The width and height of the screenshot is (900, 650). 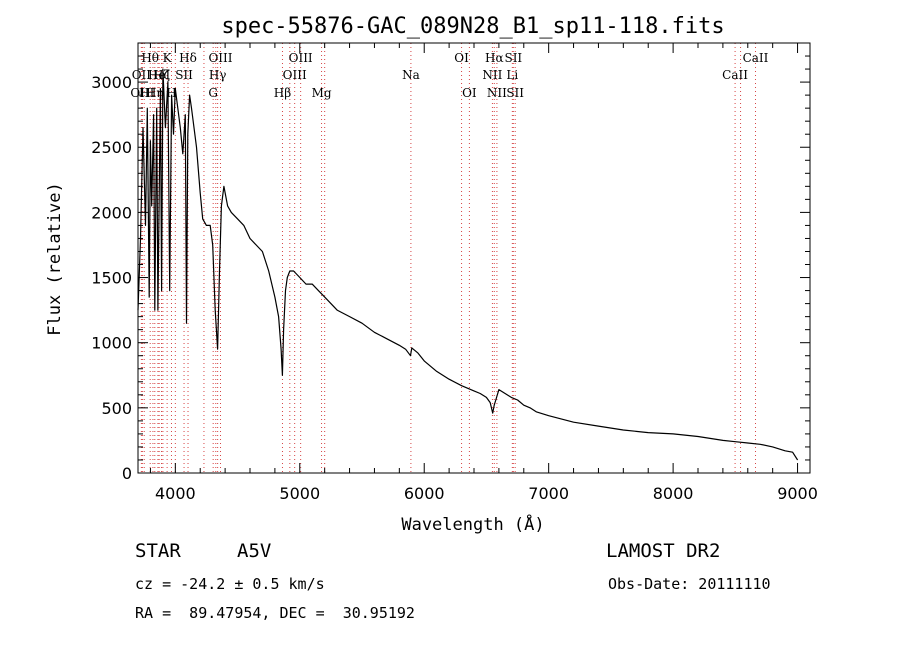 I want to click on spectral-line-label: K, so click(x=168, y=58).